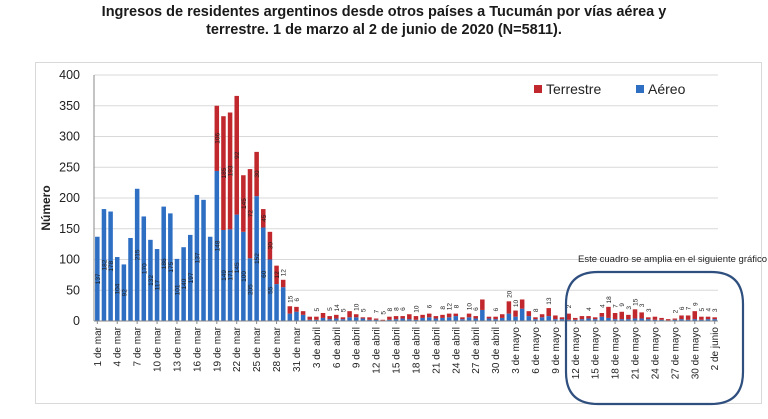  What do you see at coordinates (596, 353) in the screenshot?
I see `x-tick-label: 15 de mayo` at bounding box center [596, 353].